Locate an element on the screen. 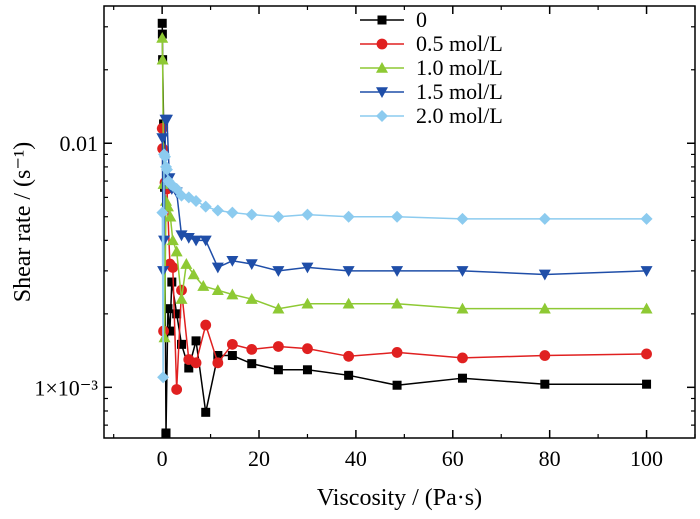 This screenshot has height=519, width=700. legend: 00.5 mol/L1.0 mol/L1.5 mol/L2.0 mol/L is located at coordinates (431, 67).